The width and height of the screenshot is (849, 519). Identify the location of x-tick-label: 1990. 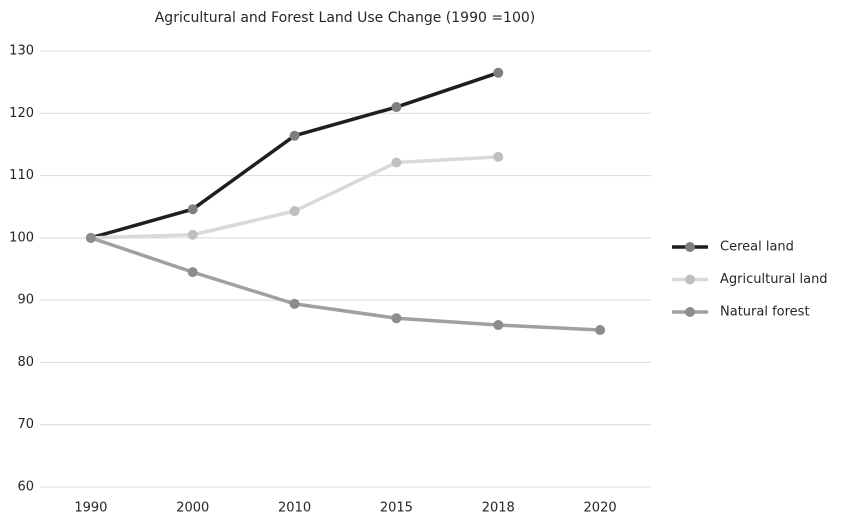
(90, 508).